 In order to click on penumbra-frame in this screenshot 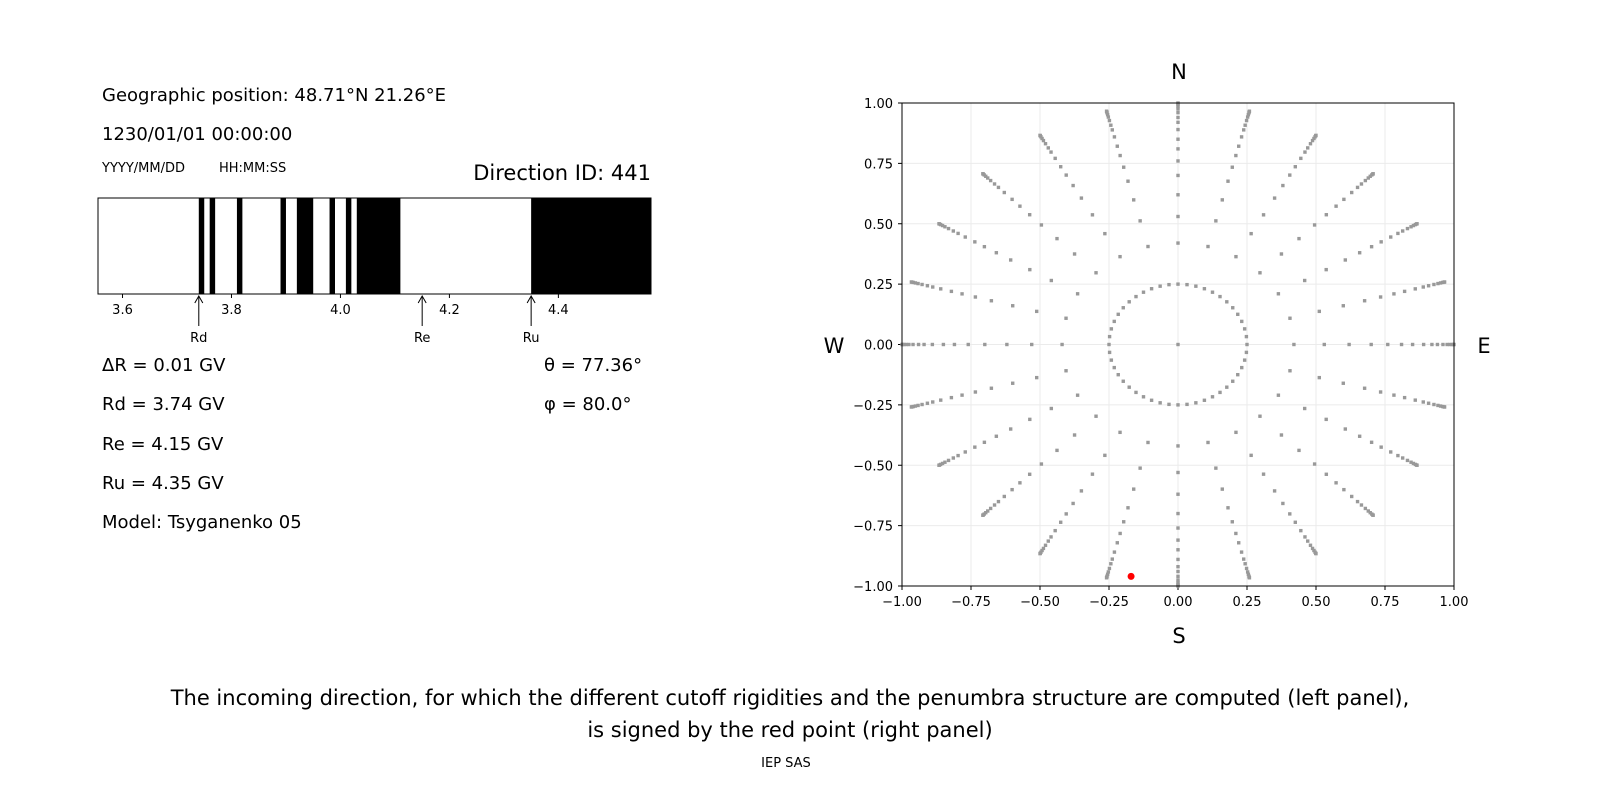, I will do `click(374, 246)`.